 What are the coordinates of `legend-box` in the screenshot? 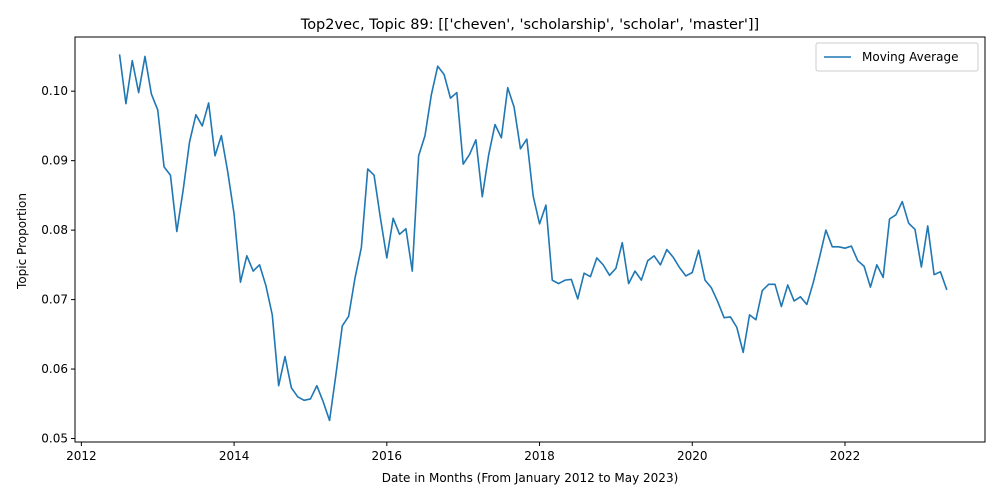 It's located at (897, 57).